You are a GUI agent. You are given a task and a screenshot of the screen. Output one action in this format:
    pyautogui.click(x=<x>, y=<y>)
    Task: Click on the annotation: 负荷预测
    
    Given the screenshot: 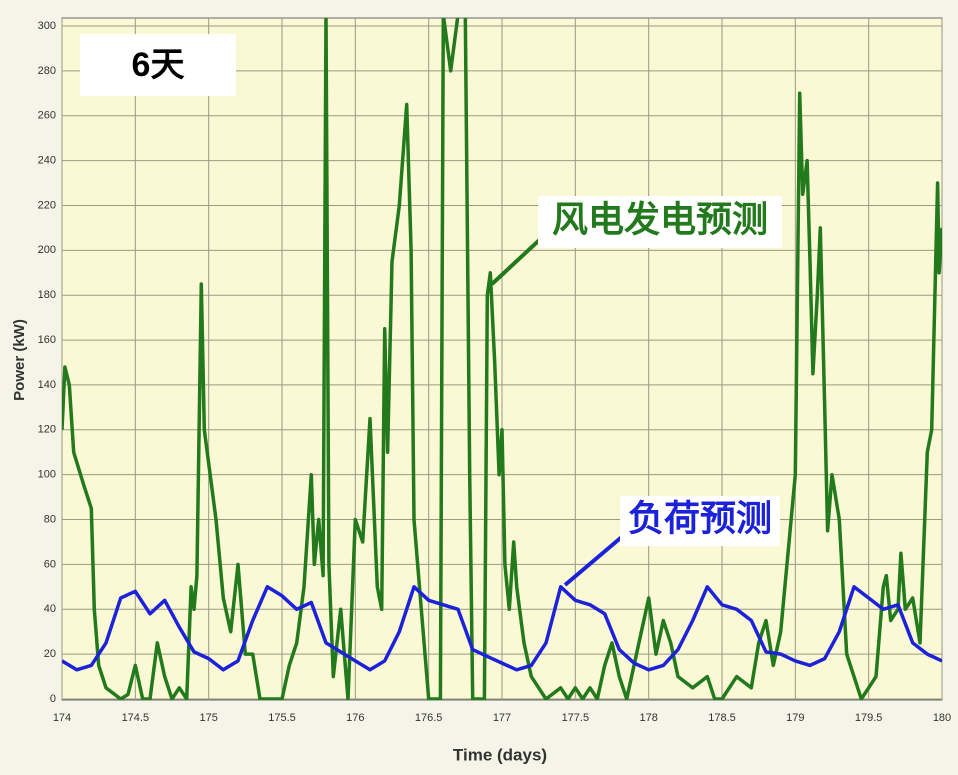 What is the action you would take?
    pyautogui.click(x=700, y=518)
    